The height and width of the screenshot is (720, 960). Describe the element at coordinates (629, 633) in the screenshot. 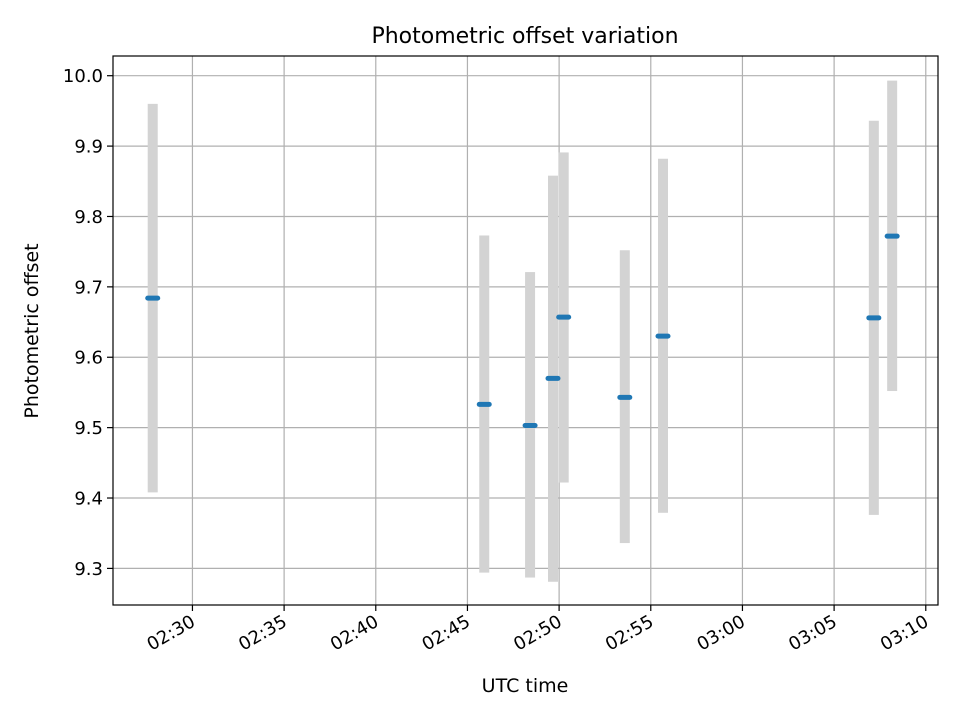

I see `x-tick-label: 02:55` at that location.